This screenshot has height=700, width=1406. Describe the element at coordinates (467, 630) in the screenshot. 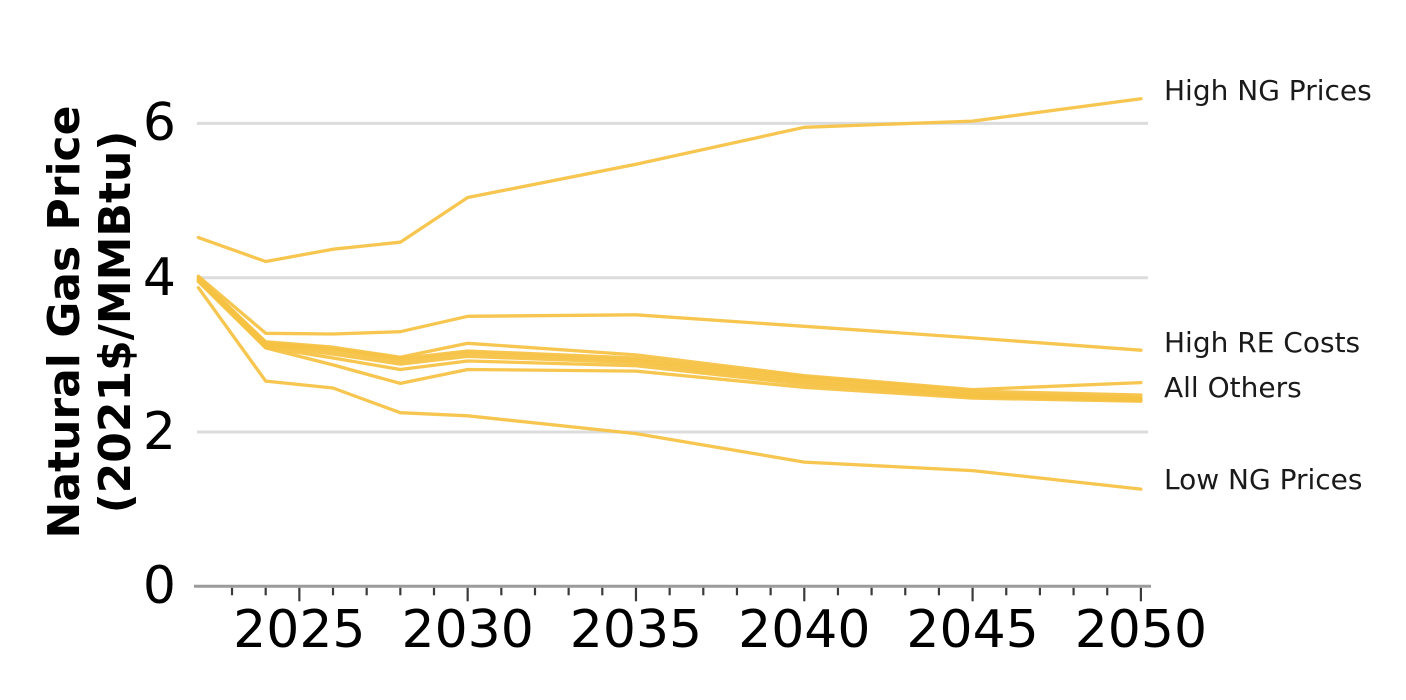

I see `x-tick-label-2030: 2030` at that location.